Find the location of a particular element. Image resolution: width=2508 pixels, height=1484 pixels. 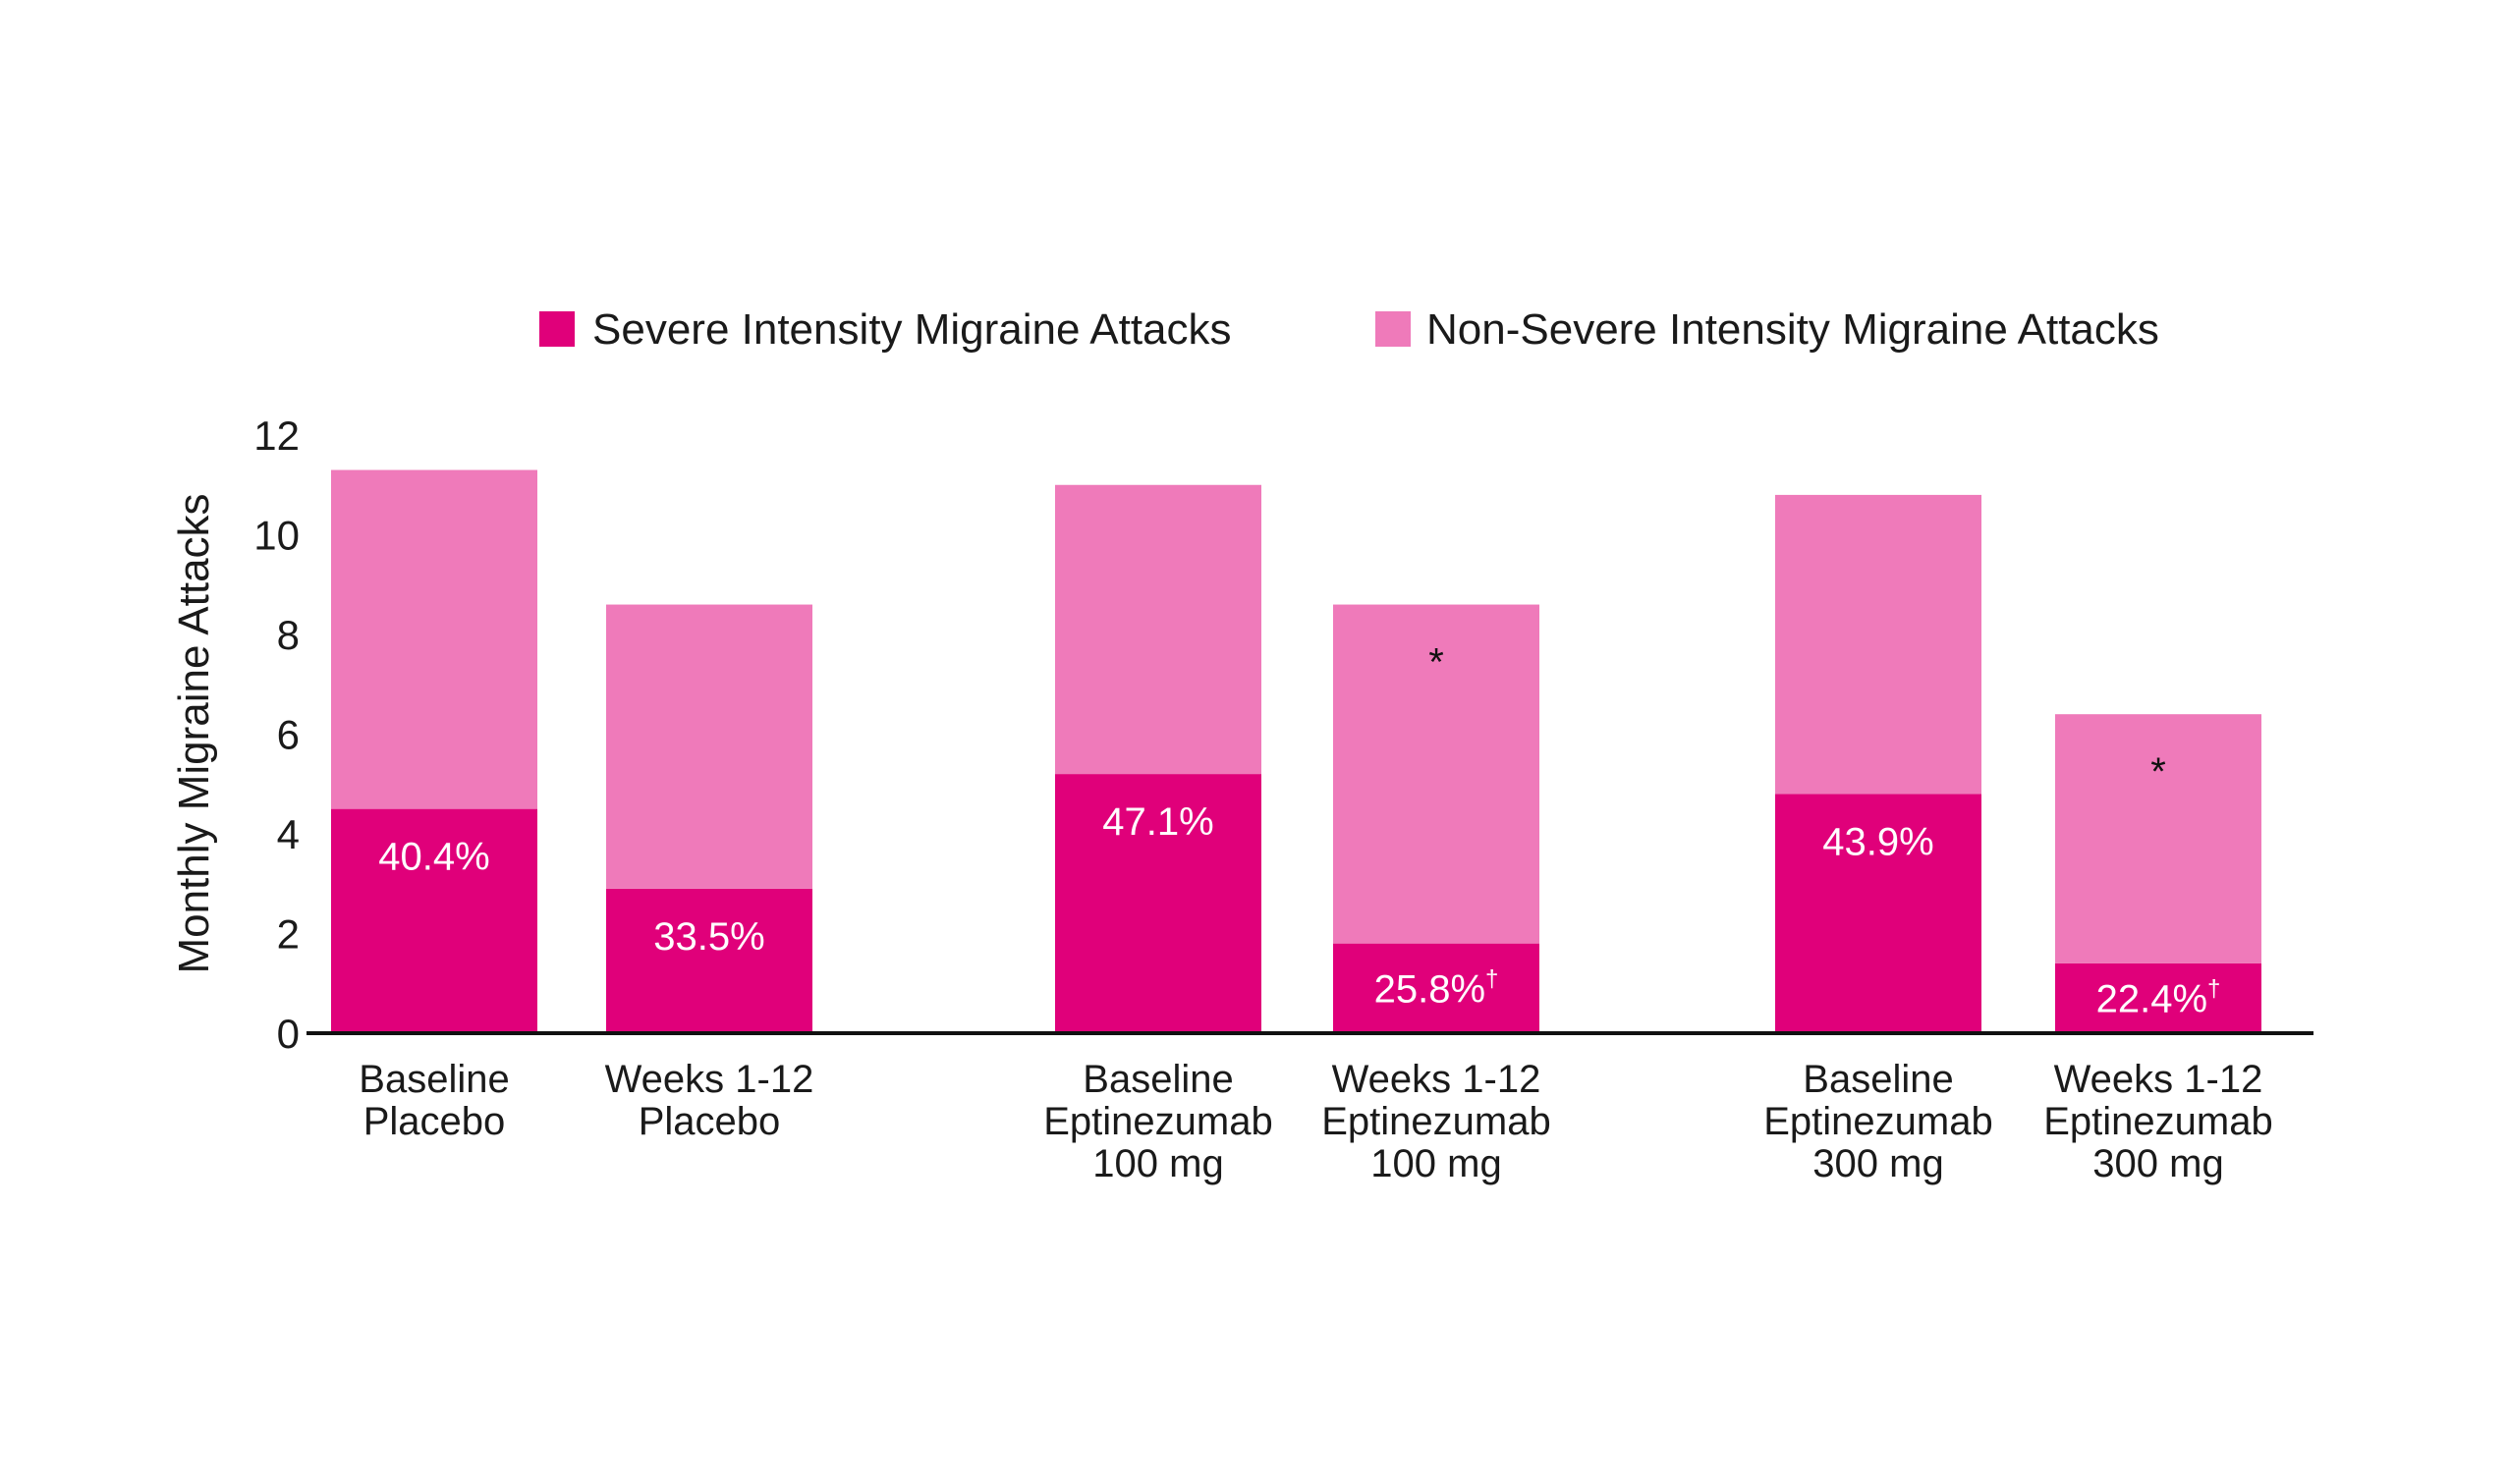

y-tick-label: 8 is located at coordinates (289, 635).